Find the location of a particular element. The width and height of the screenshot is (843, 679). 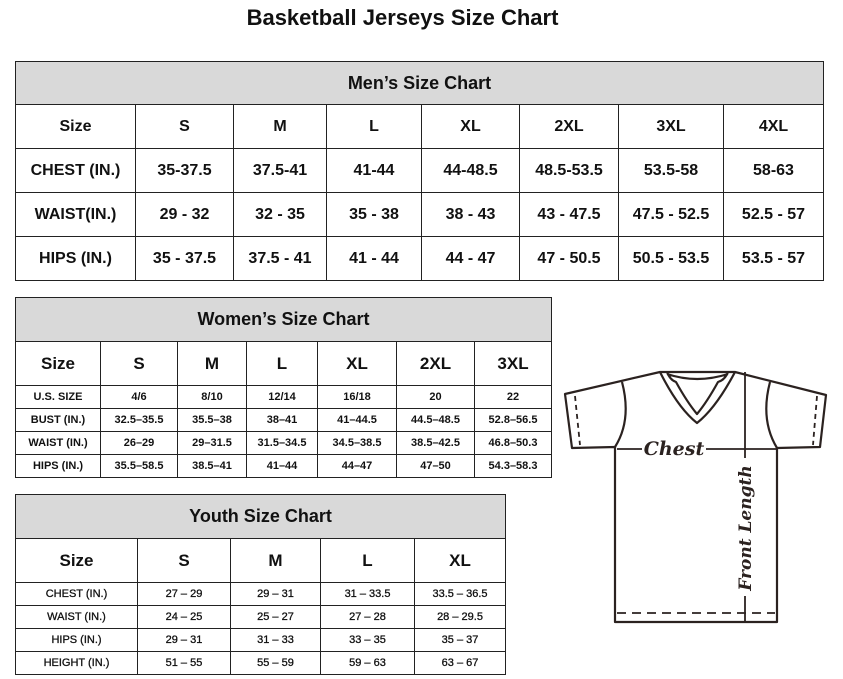

table-cell: 4/6 is located at coordinates (139, 397).